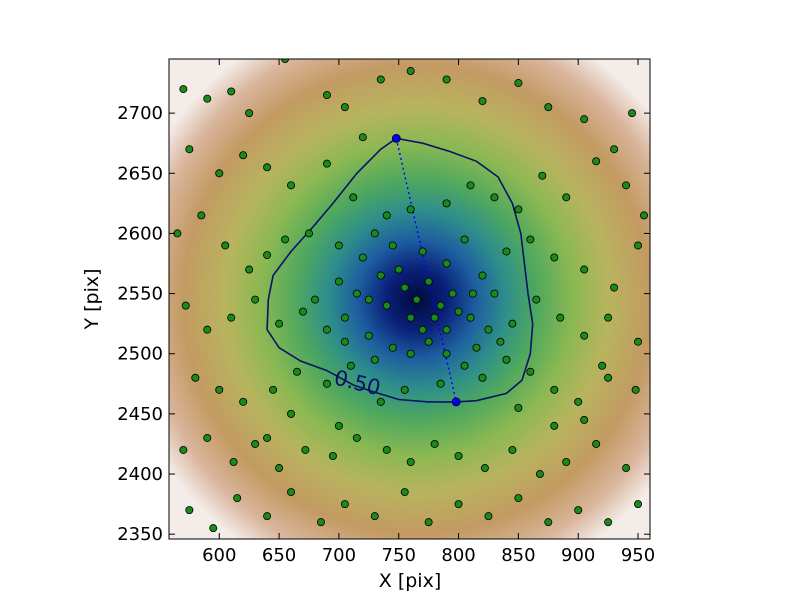 The width and height of the screenshot is (800, 600). Describe the element at coordinates (518, 555) in the screenshot. I see `x-tick-label-850: 850` at that location.